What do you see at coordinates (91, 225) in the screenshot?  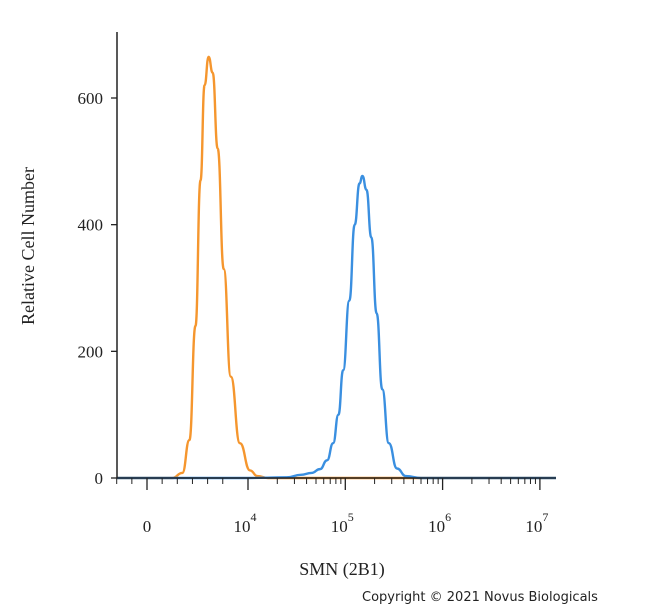 I see `y-tick-label: 400` at bounding box center [91, 225].